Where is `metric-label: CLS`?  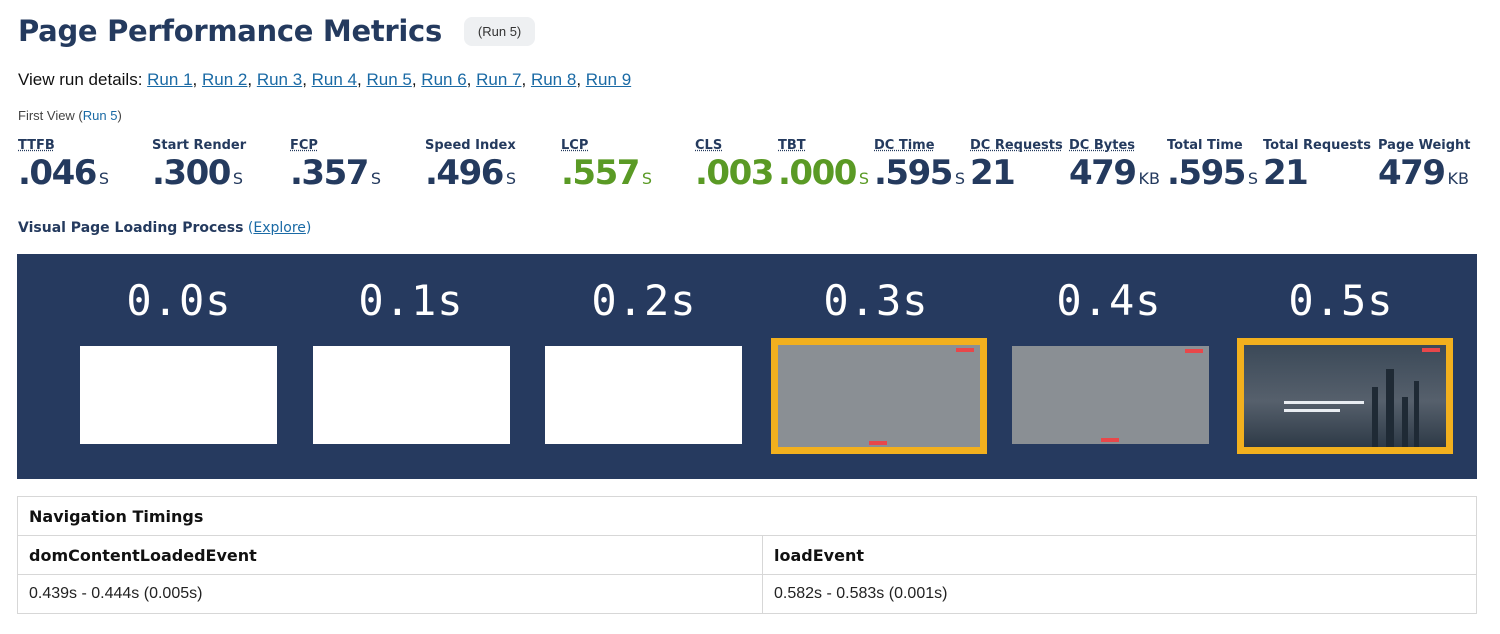
metric-label: CLS is located at coordinates (709, 145).